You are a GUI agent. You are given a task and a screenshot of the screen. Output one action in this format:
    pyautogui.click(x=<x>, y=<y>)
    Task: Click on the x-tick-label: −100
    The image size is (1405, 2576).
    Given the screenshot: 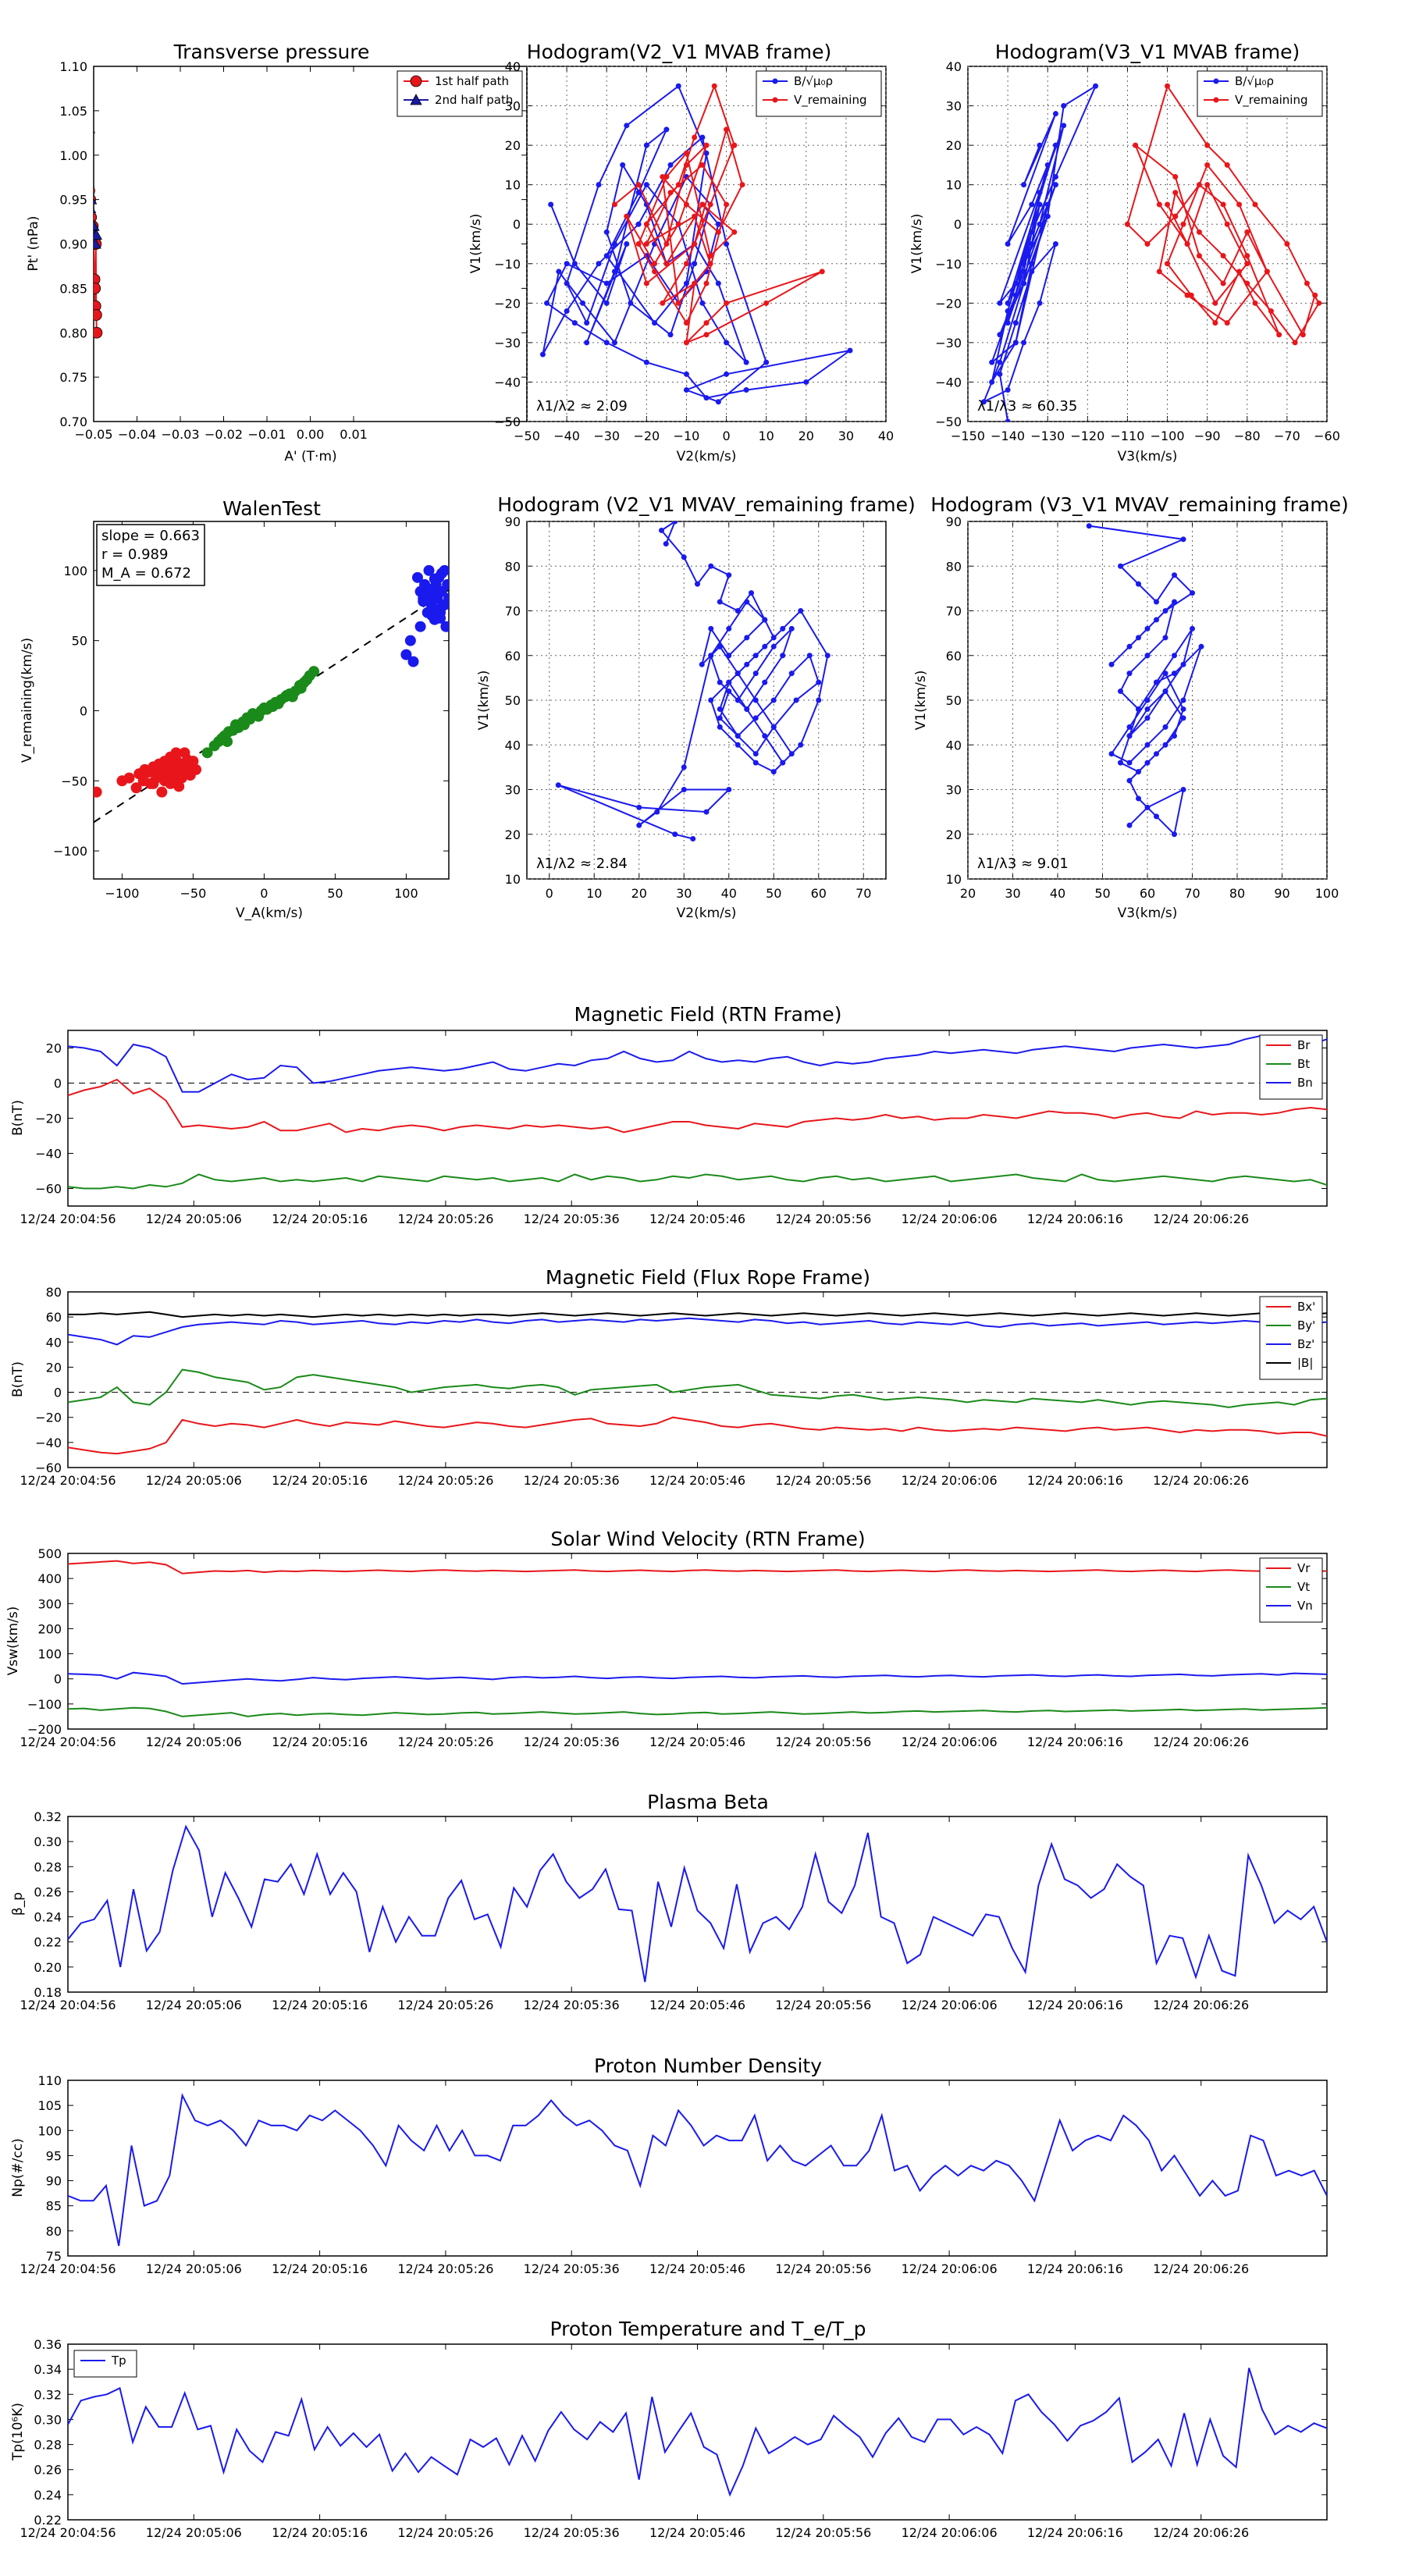 What is the action you would take?
    pyautogui.click(x=122, y=893)
    